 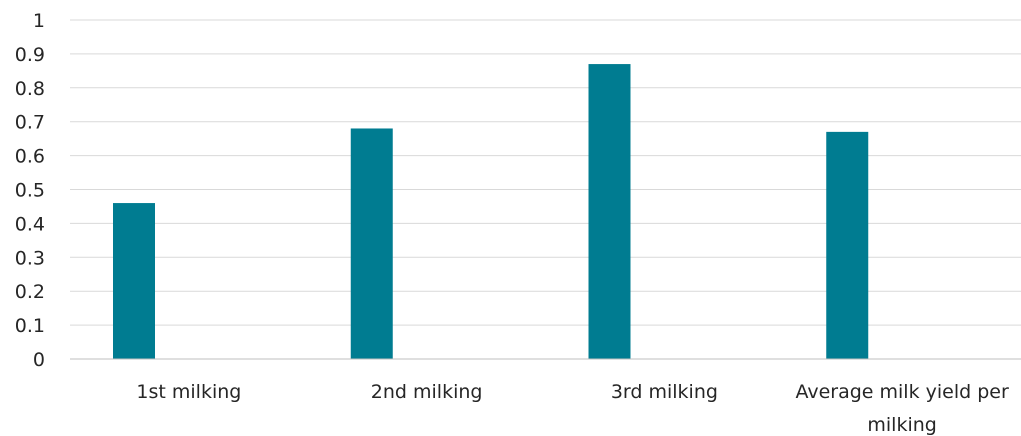 I want to click on y-tick-label: 0.6, so click(x=30, y=157).